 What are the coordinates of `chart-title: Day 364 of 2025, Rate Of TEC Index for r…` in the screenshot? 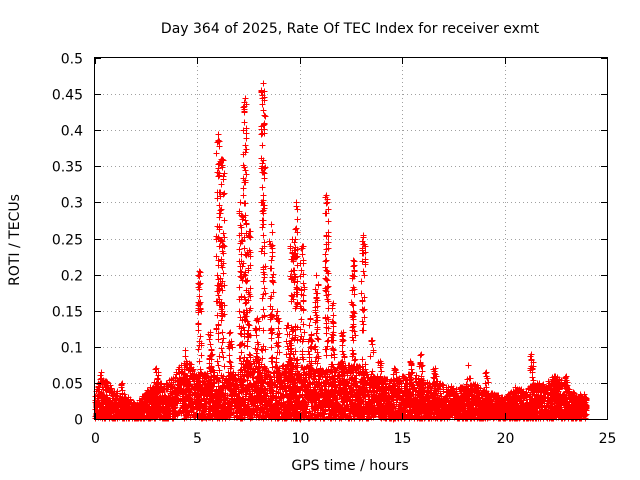 It's located at (350, 29).